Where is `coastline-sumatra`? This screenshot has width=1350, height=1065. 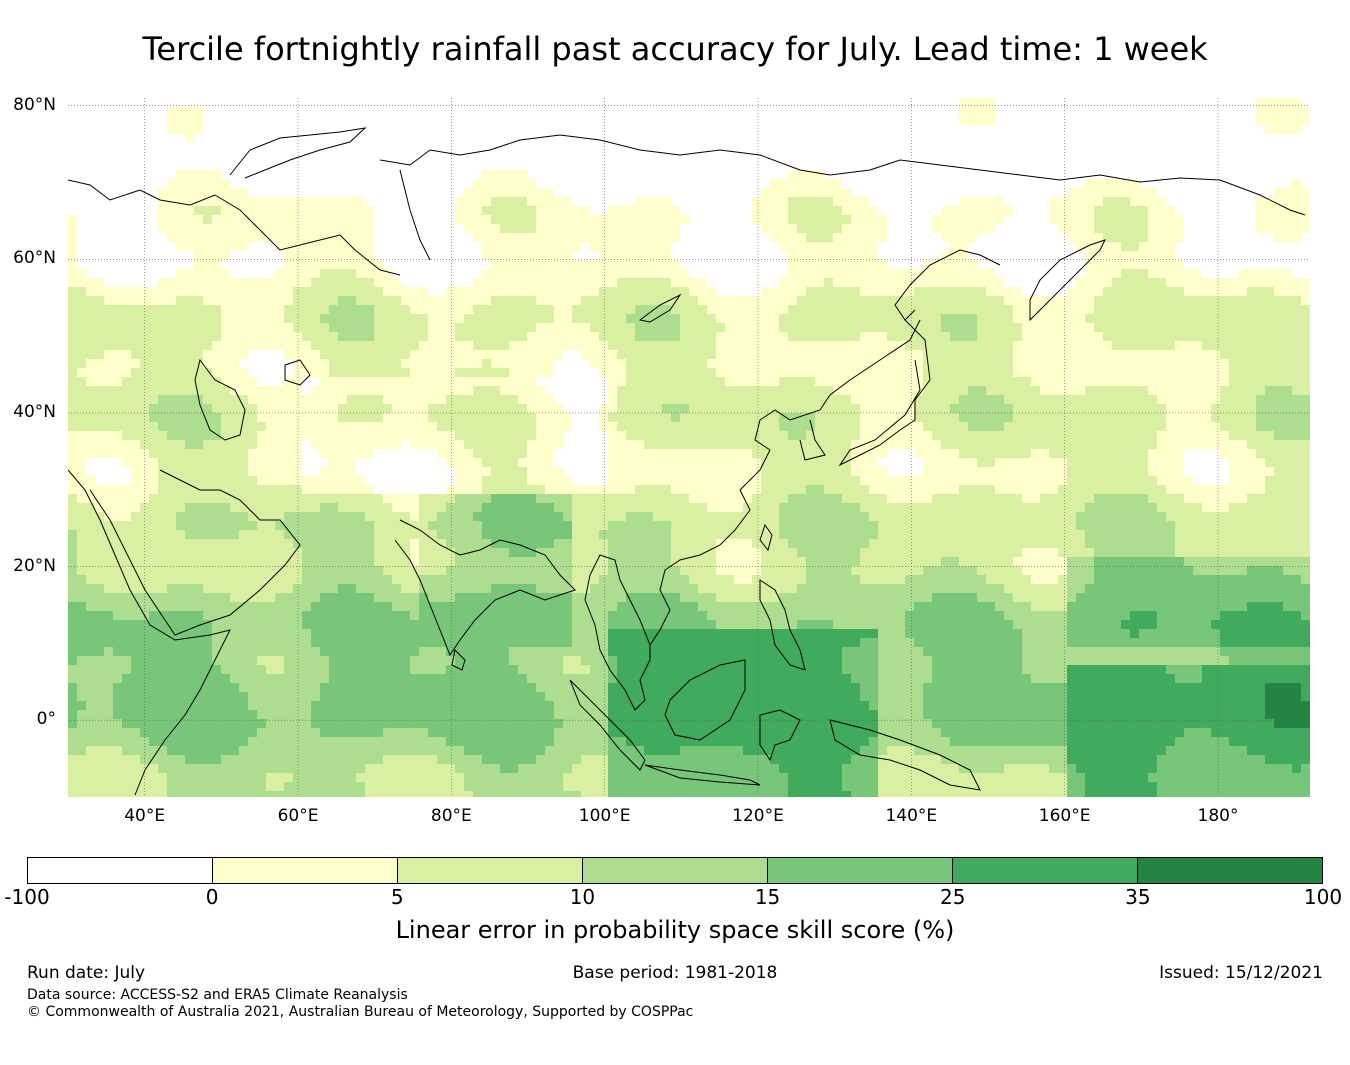 coastline-sumatra is located at coordinates (607, 725).